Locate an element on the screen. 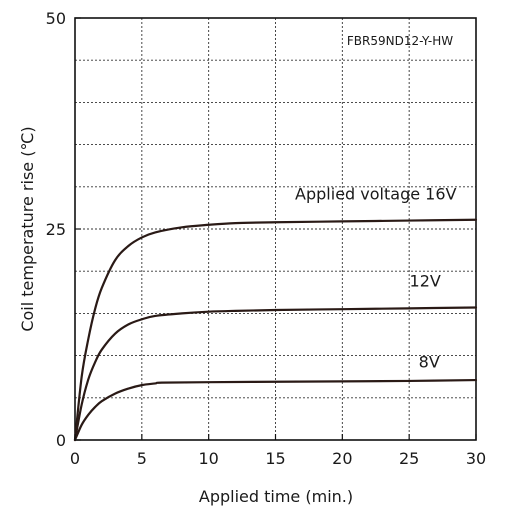 This screenshot has height=512, width=509. model-label: FBR59ND12-Y-HW is located at coordinates (400, 41).